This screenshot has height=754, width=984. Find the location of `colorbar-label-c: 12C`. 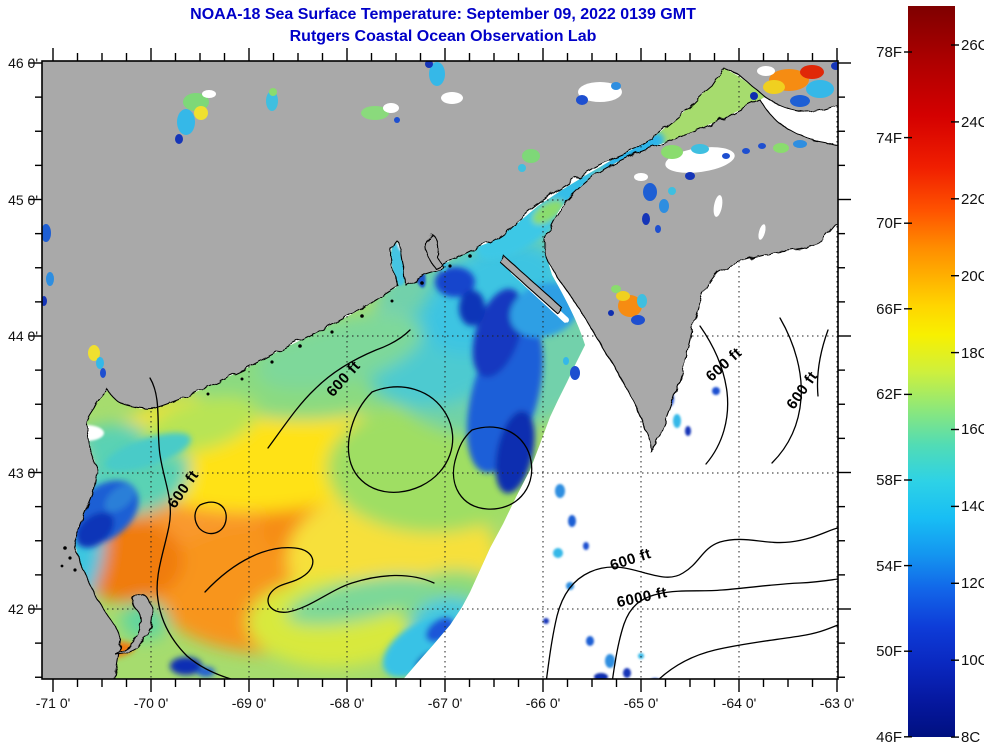

colorbar-label-c: 12C is located at coordinates (972, 583).